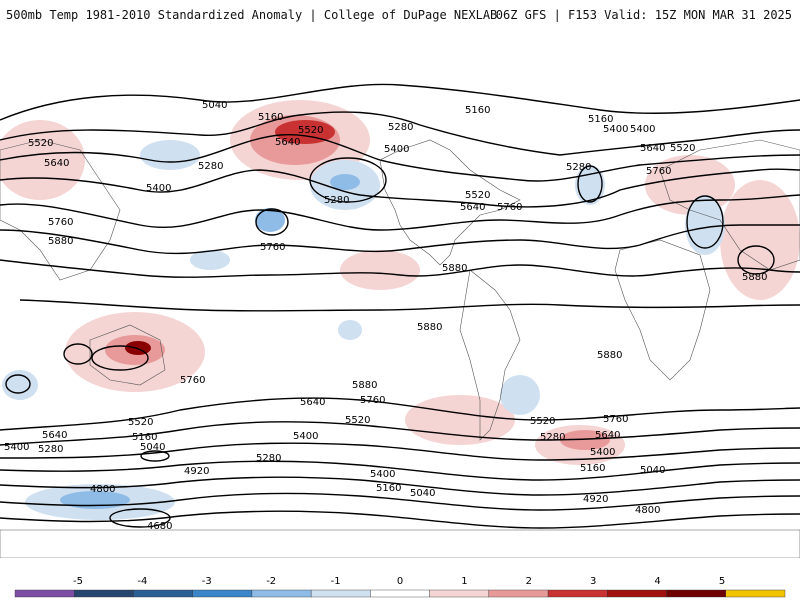  What do you see at coordinates (336, 581) in the screenshot?
I see `colorbar-tick-label: -1` at bounding box center [336, 581].